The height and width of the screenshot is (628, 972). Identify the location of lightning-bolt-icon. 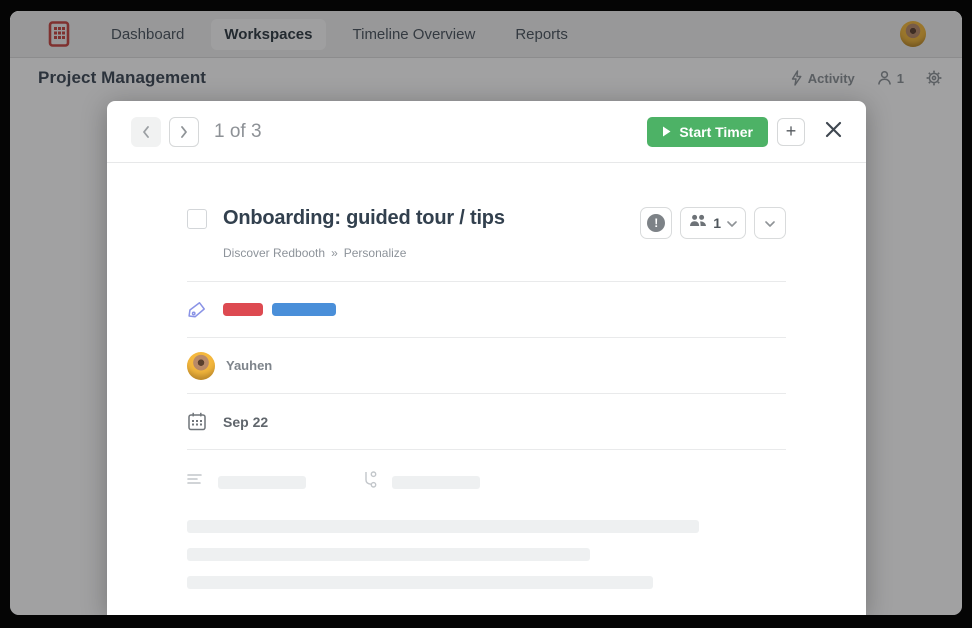
(796, 78).